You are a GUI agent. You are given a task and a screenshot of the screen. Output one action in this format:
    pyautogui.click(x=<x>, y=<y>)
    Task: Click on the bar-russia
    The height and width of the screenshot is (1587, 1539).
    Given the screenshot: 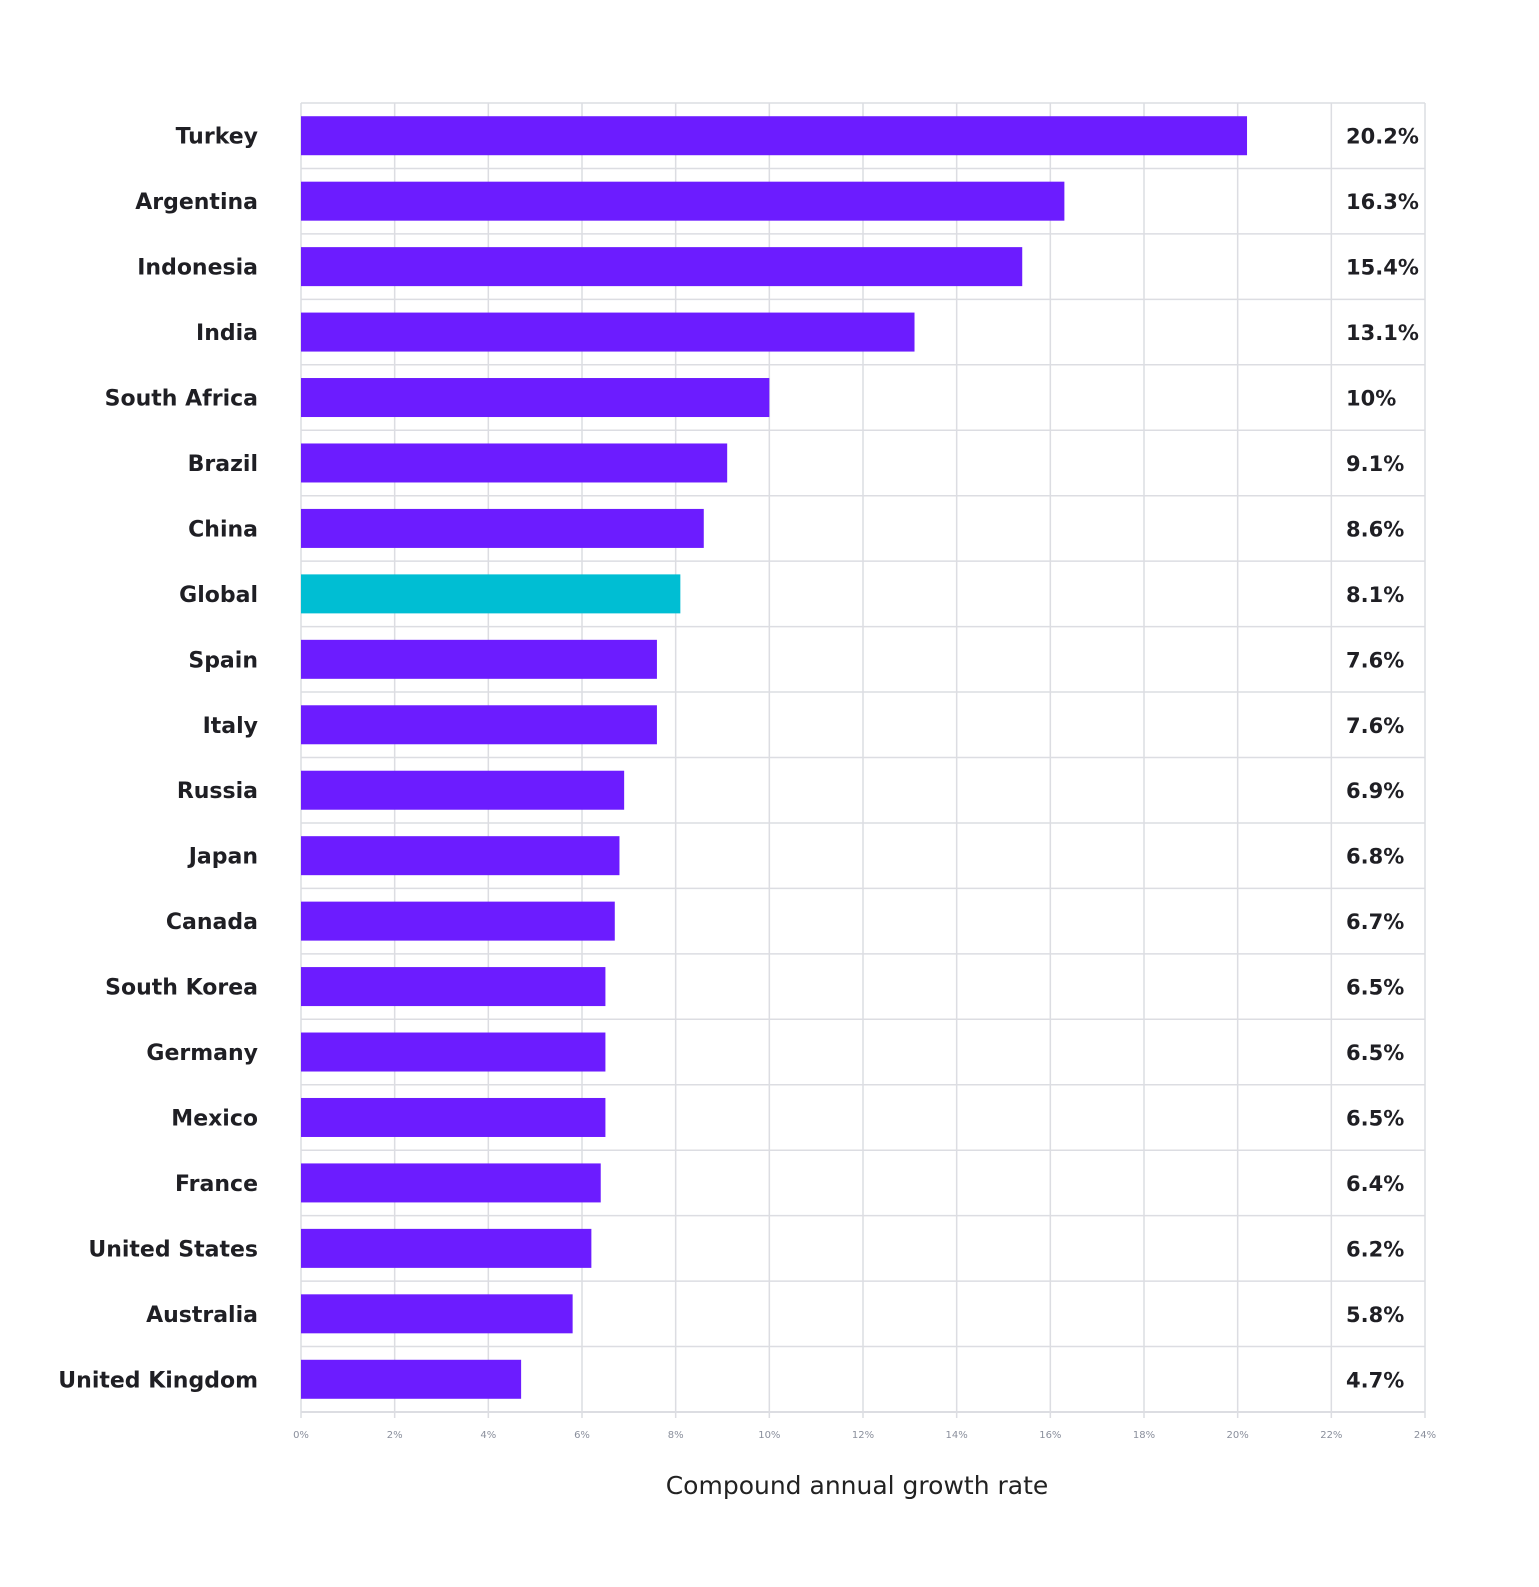 What is the action you would take?
    pyautogui.click(x=463, y=790)
    